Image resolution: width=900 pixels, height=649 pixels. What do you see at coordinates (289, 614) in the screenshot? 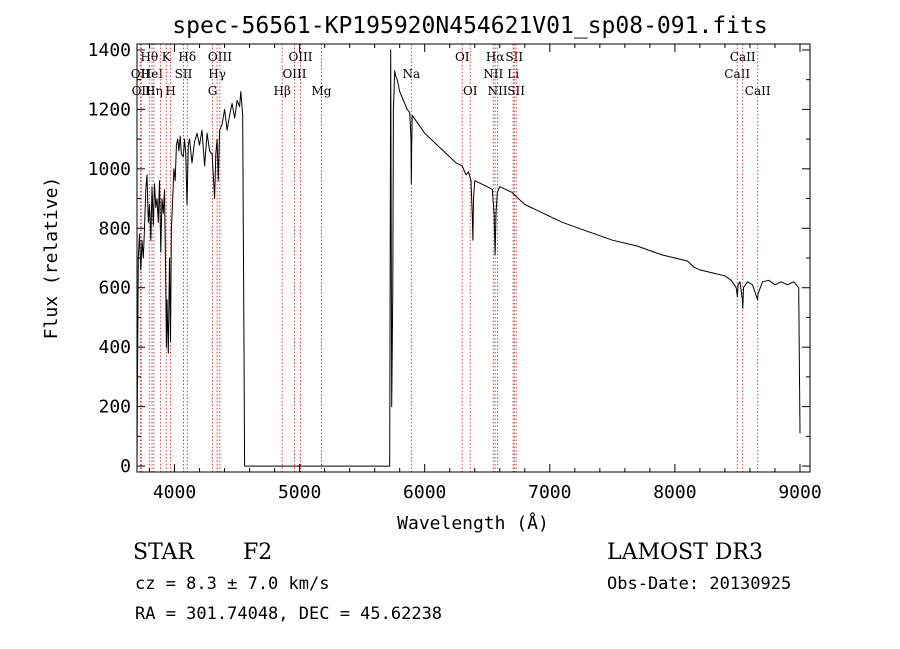
I see `coordinates: RA = 301.74048, DEC = 45.62238` at bounding box center [289, 614].